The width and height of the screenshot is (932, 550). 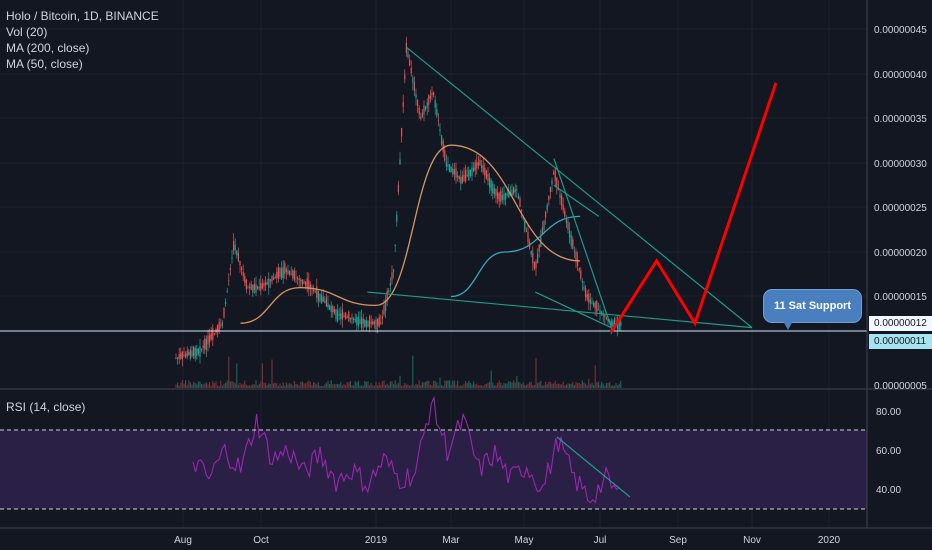 What do you see at coordinates (900, 75) in the screenshot?
I see `price-axis-label: 0.00000040` at bounding box center [900, 75].